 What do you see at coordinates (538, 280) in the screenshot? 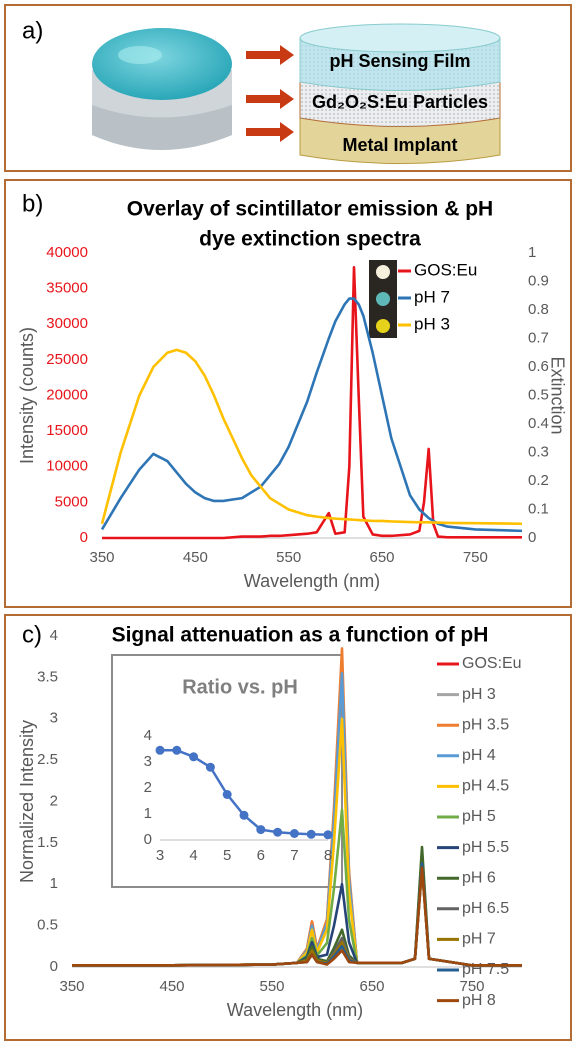
I see `y2-tick-label: 0.9` at bounding box center [538, 280].